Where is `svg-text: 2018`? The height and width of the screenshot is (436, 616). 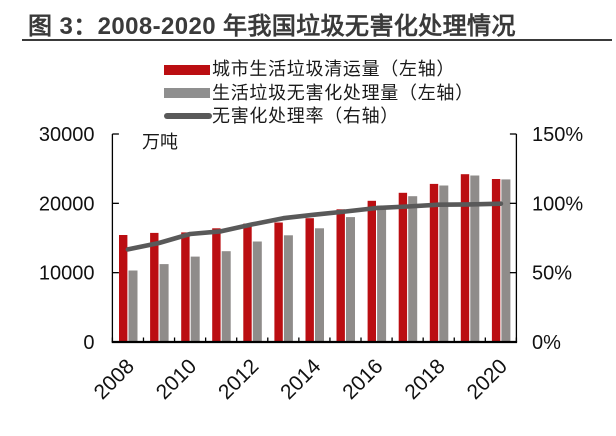
svg-text: 2018 is located at coordinates (424, 379).